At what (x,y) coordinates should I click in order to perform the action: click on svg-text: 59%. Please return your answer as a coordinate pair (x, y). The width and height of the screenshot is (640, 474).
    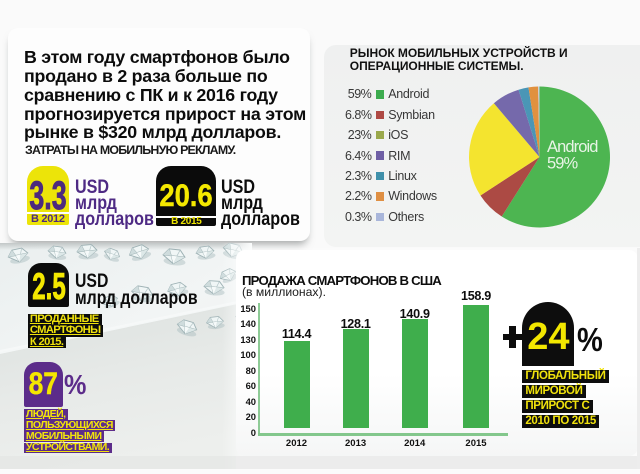
    Looking at the image, I should click on (563, 164).